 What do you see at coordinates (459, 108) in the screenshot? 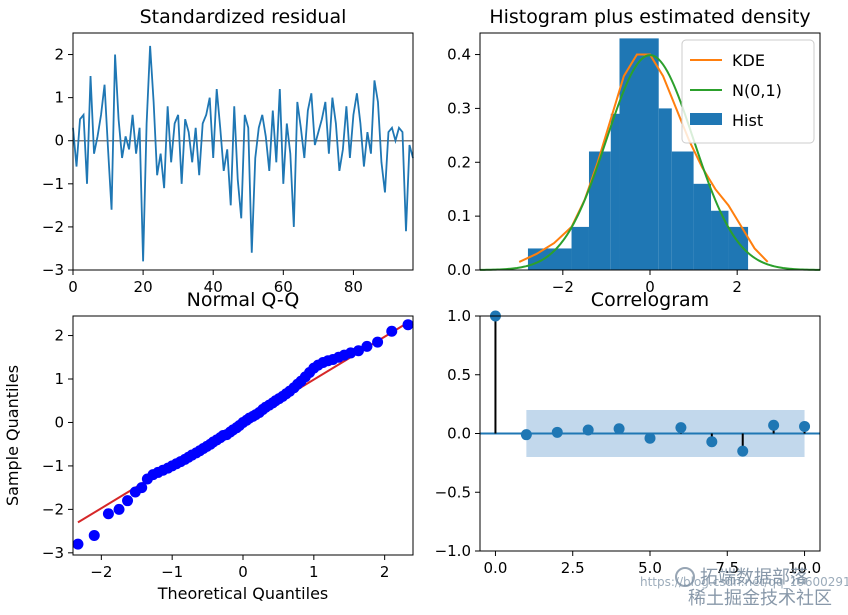
I see `y-tick-label: 0.3` at bounding box center [459, 108].